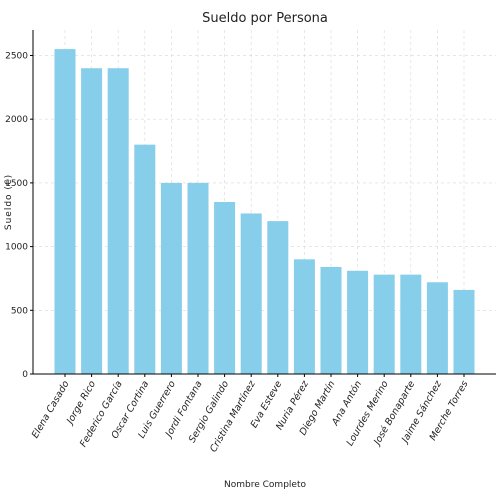 The image size is (500, 500). What do you see at coordinates (19, 311) in the screenshot?
I see `y-tick-label: 500` at bounding box center [19, 311].